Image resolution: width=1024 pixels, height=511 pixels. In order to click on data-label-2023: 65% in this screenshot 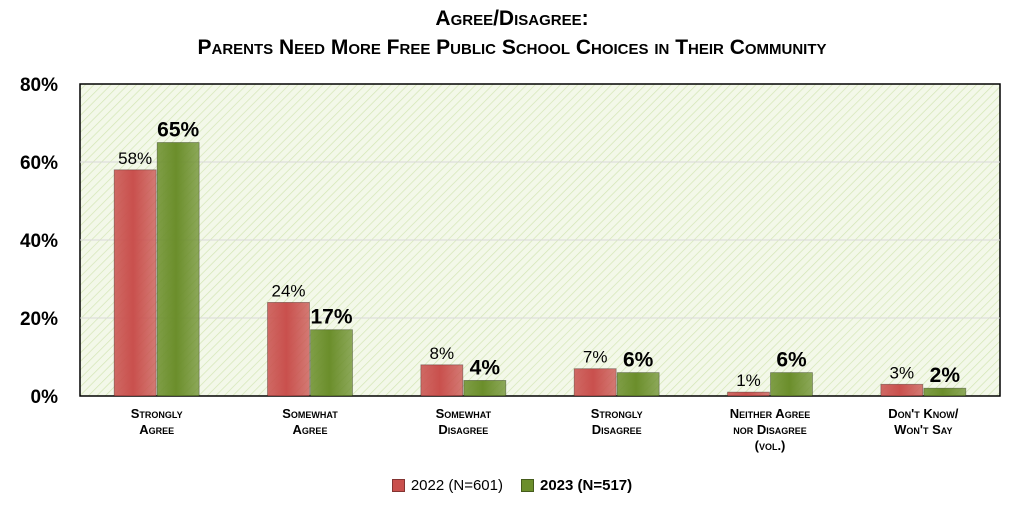, I will do `click(178, 130)`.